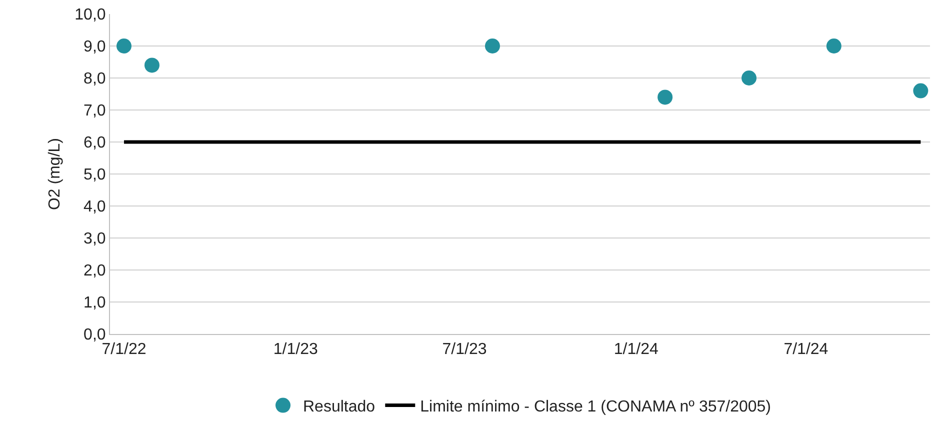  I want to click on x-tick-label: 1/1/23, so click(295, 349).